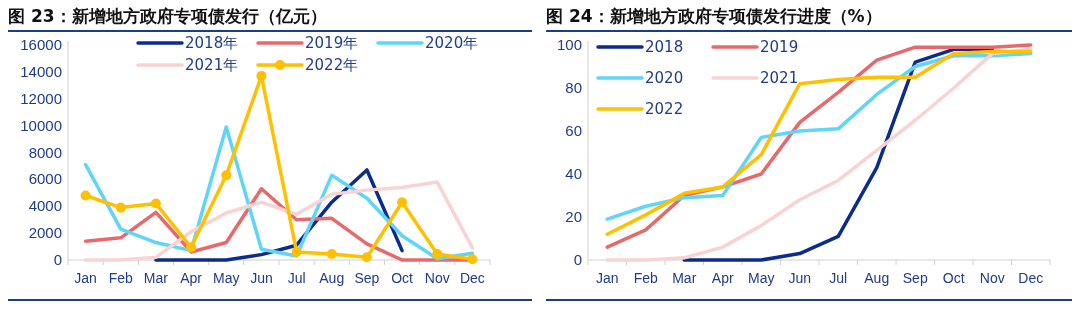 Image resolution: width=1080 pixels, height=331 pixels. I want to click on y-tick-label: 8000, so click(45, 152).